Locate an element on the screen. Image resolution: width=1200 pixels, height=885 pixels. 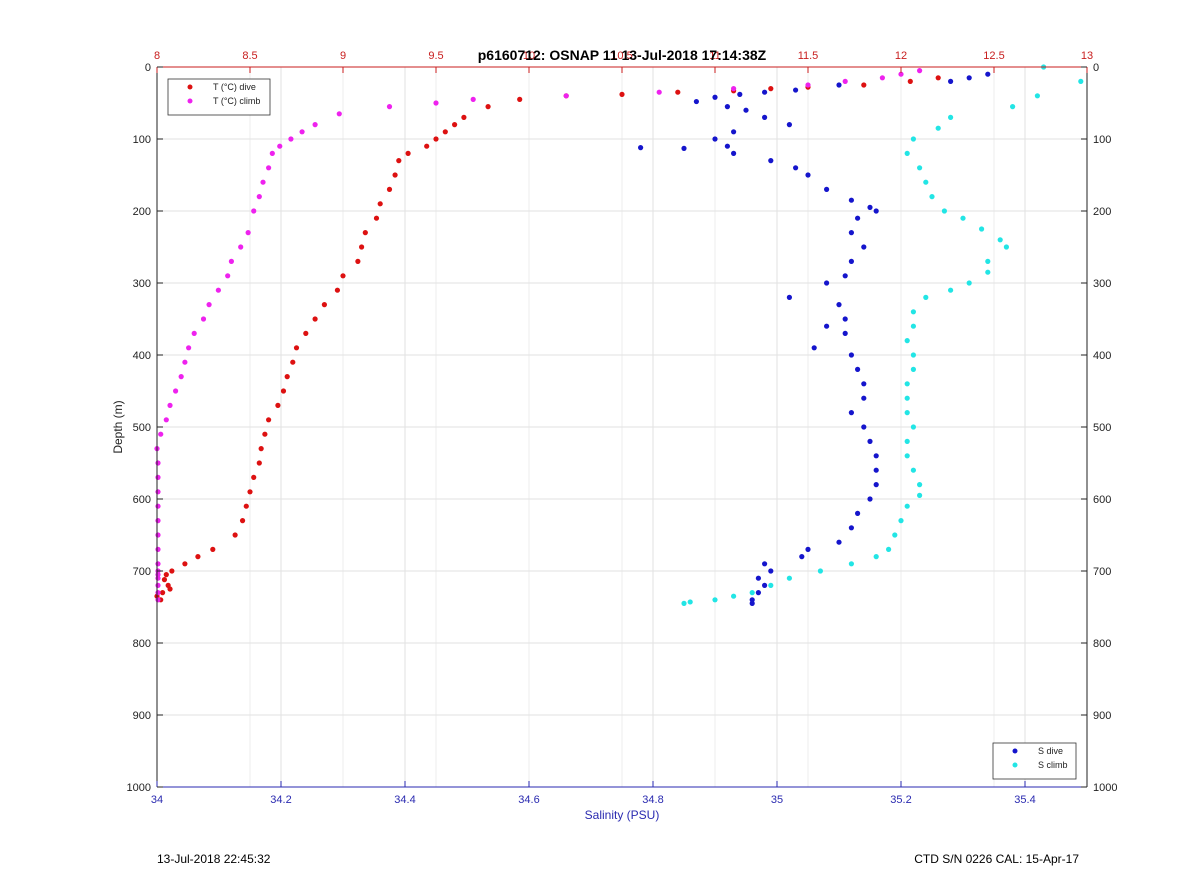
y-tick-label-right: 800 is located at coordinates (1102, 644).